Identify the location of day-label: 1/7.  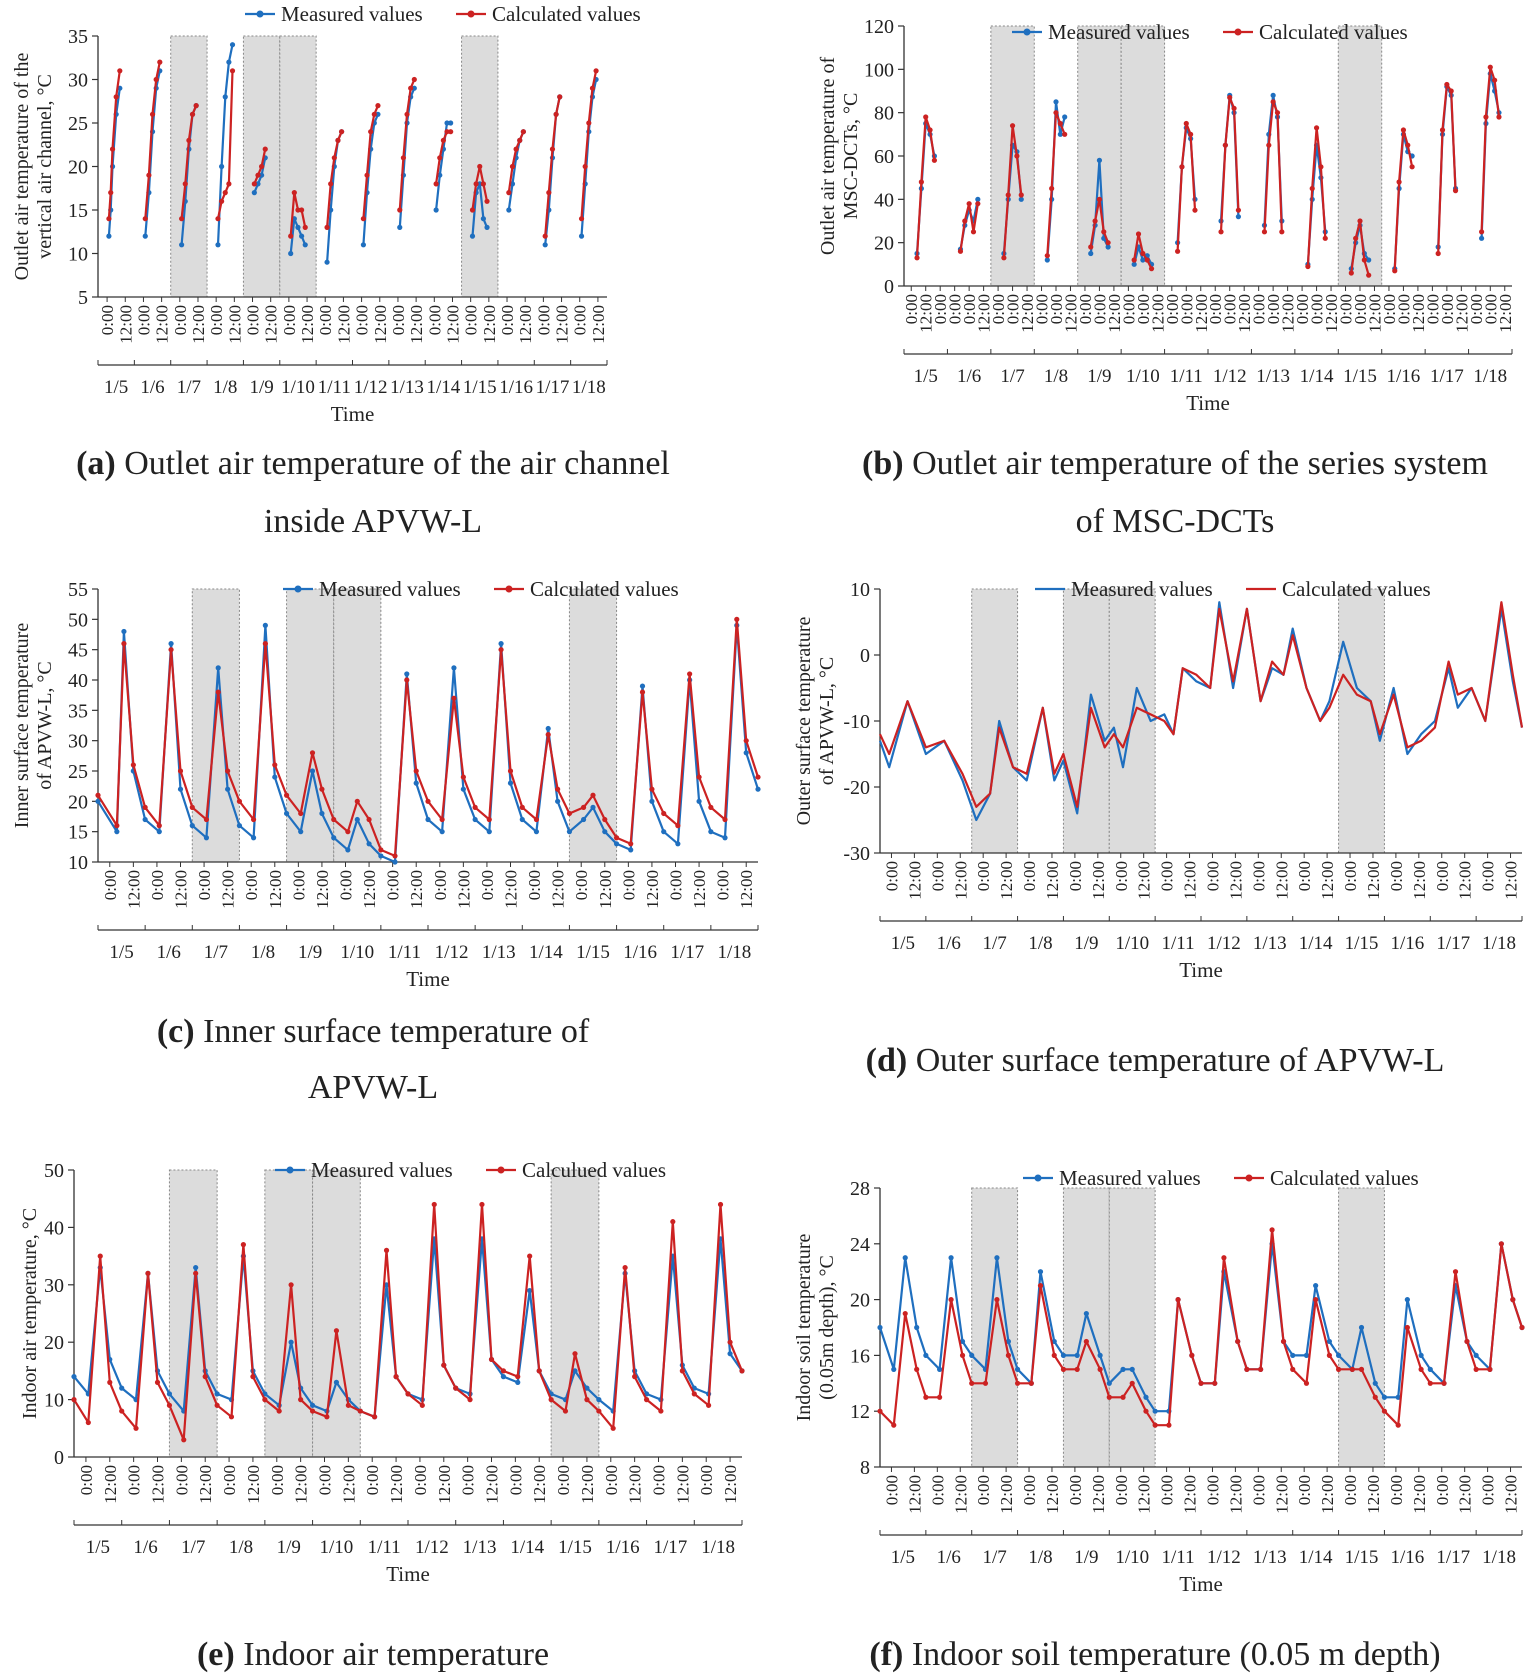
(995, 1557).